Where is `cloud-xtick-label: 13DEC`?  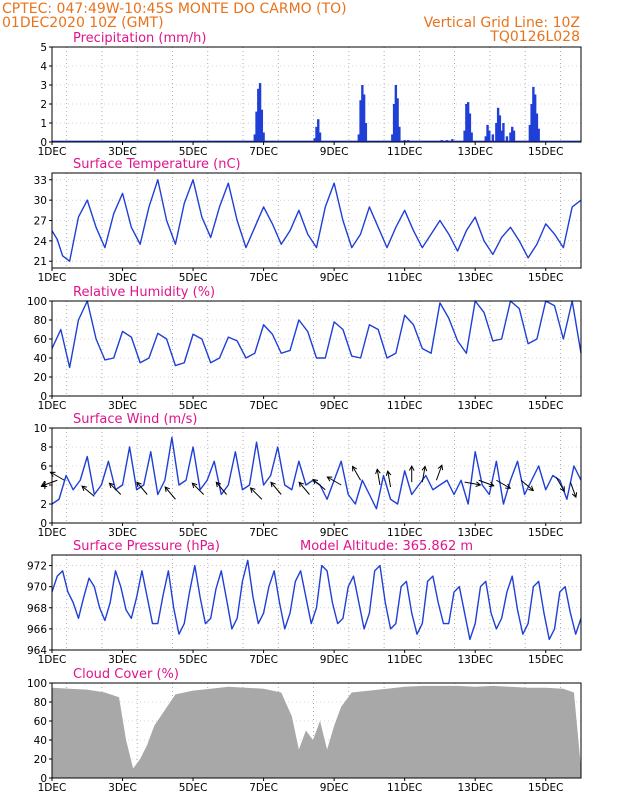
cloud-xtick-label: 13DEC is located at coordinates (474, 788).